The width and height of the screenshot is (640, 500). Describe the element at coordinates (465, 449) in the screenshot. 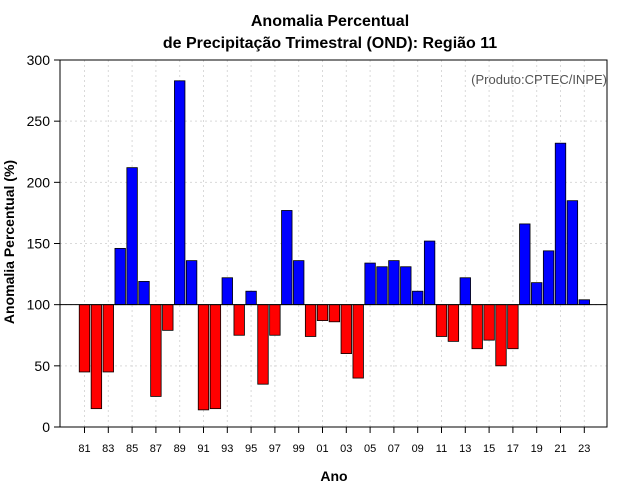

I see `x-tick-label: 13` at that location.